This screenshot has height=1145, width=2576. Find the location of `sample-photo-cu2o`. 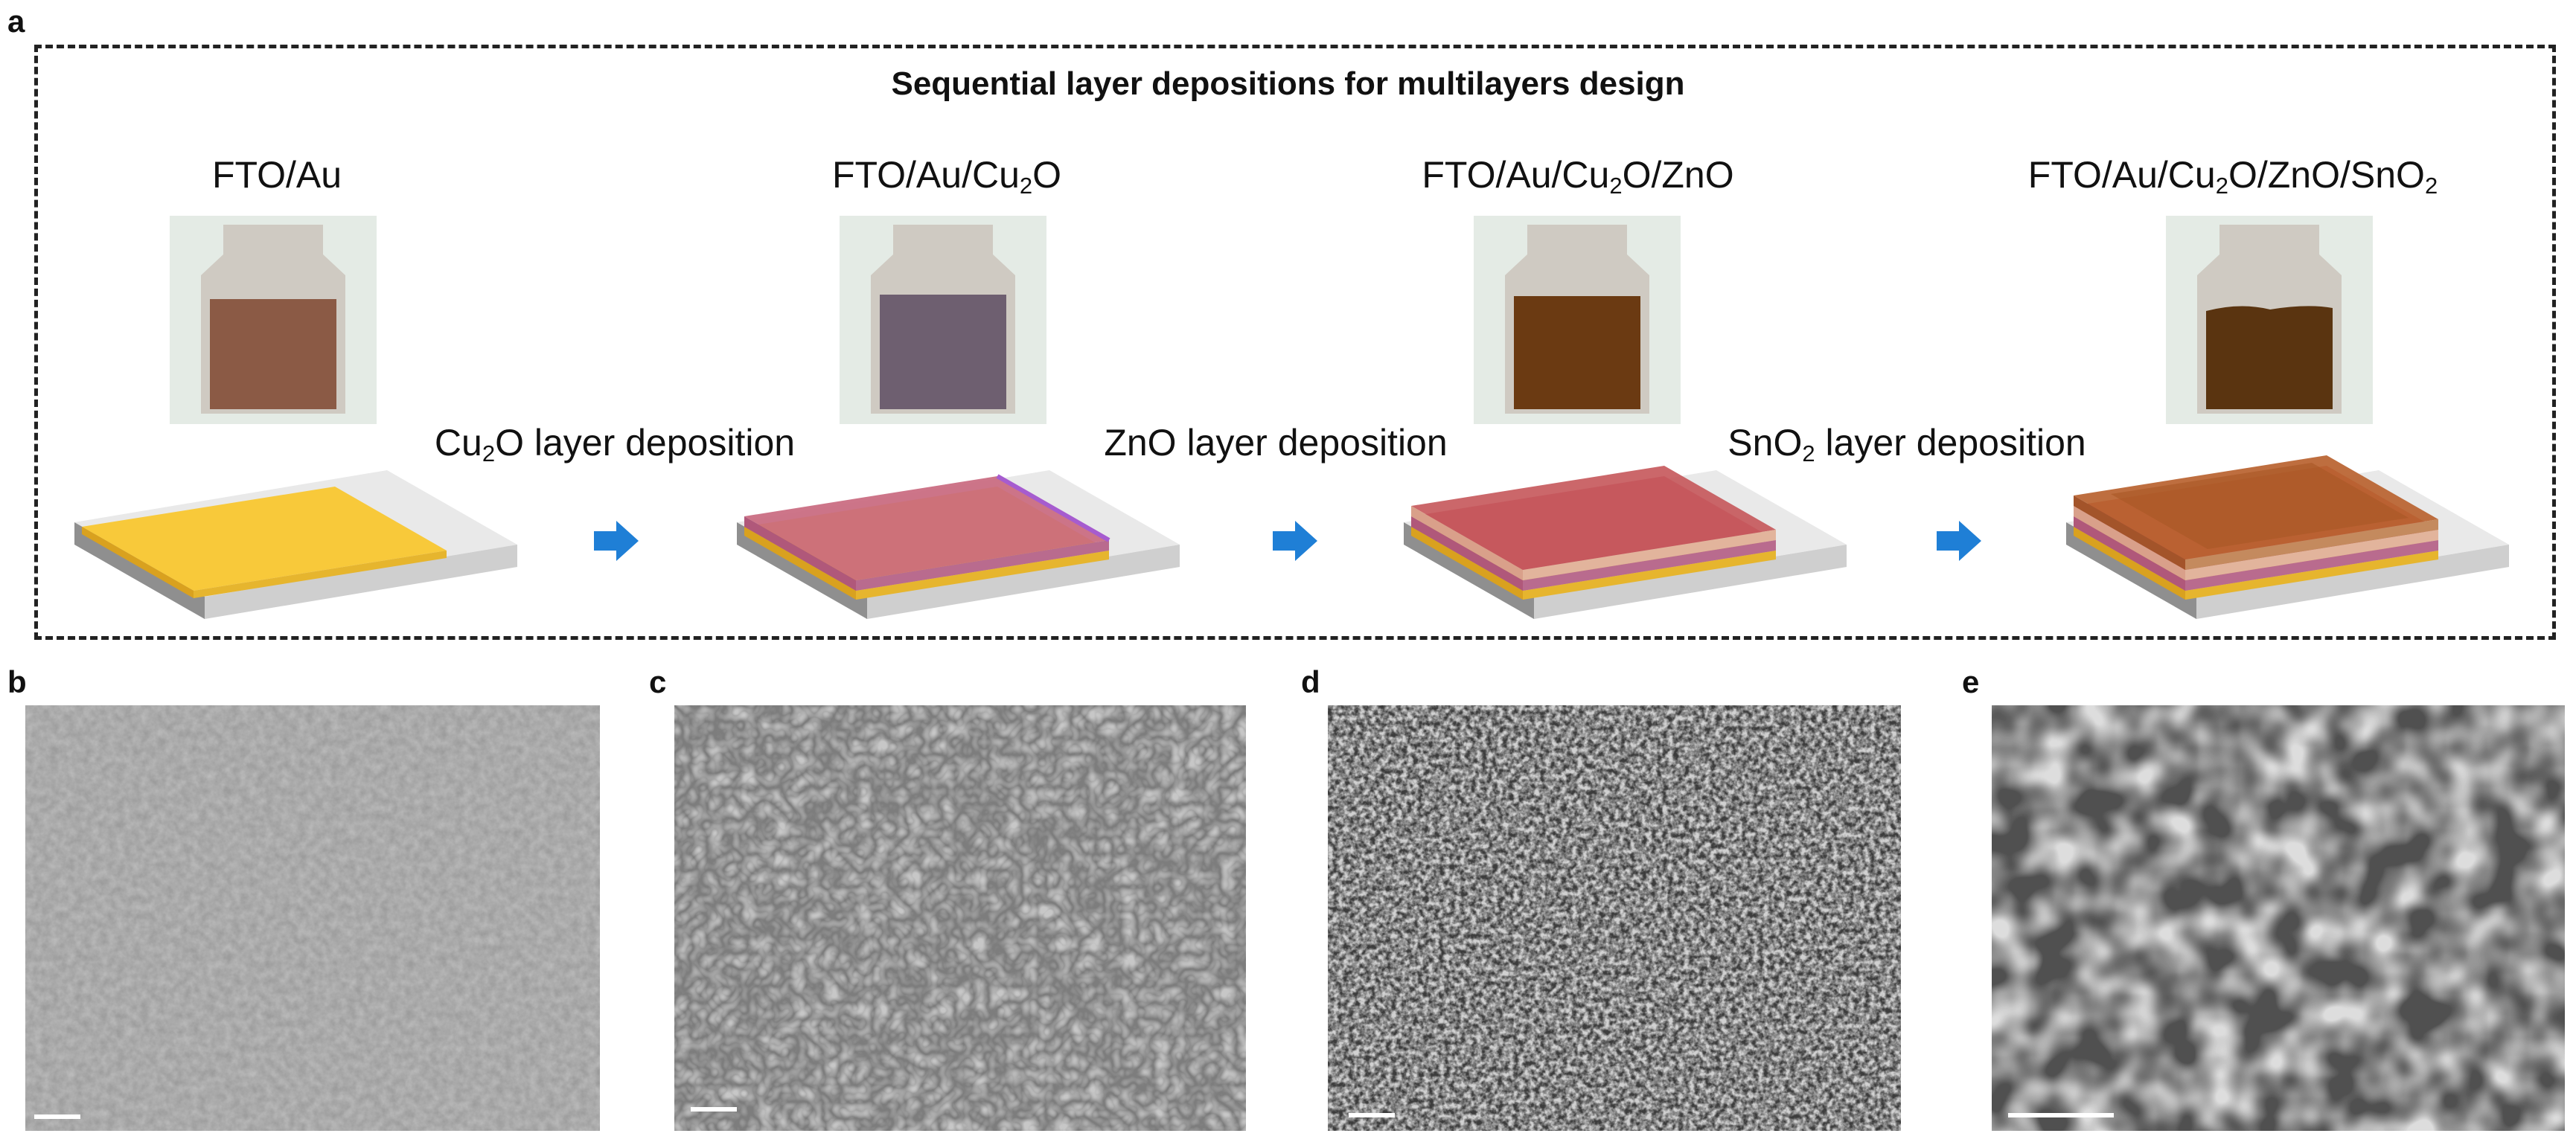

sample-photo-cu2o is located at coordinates (943, 320).